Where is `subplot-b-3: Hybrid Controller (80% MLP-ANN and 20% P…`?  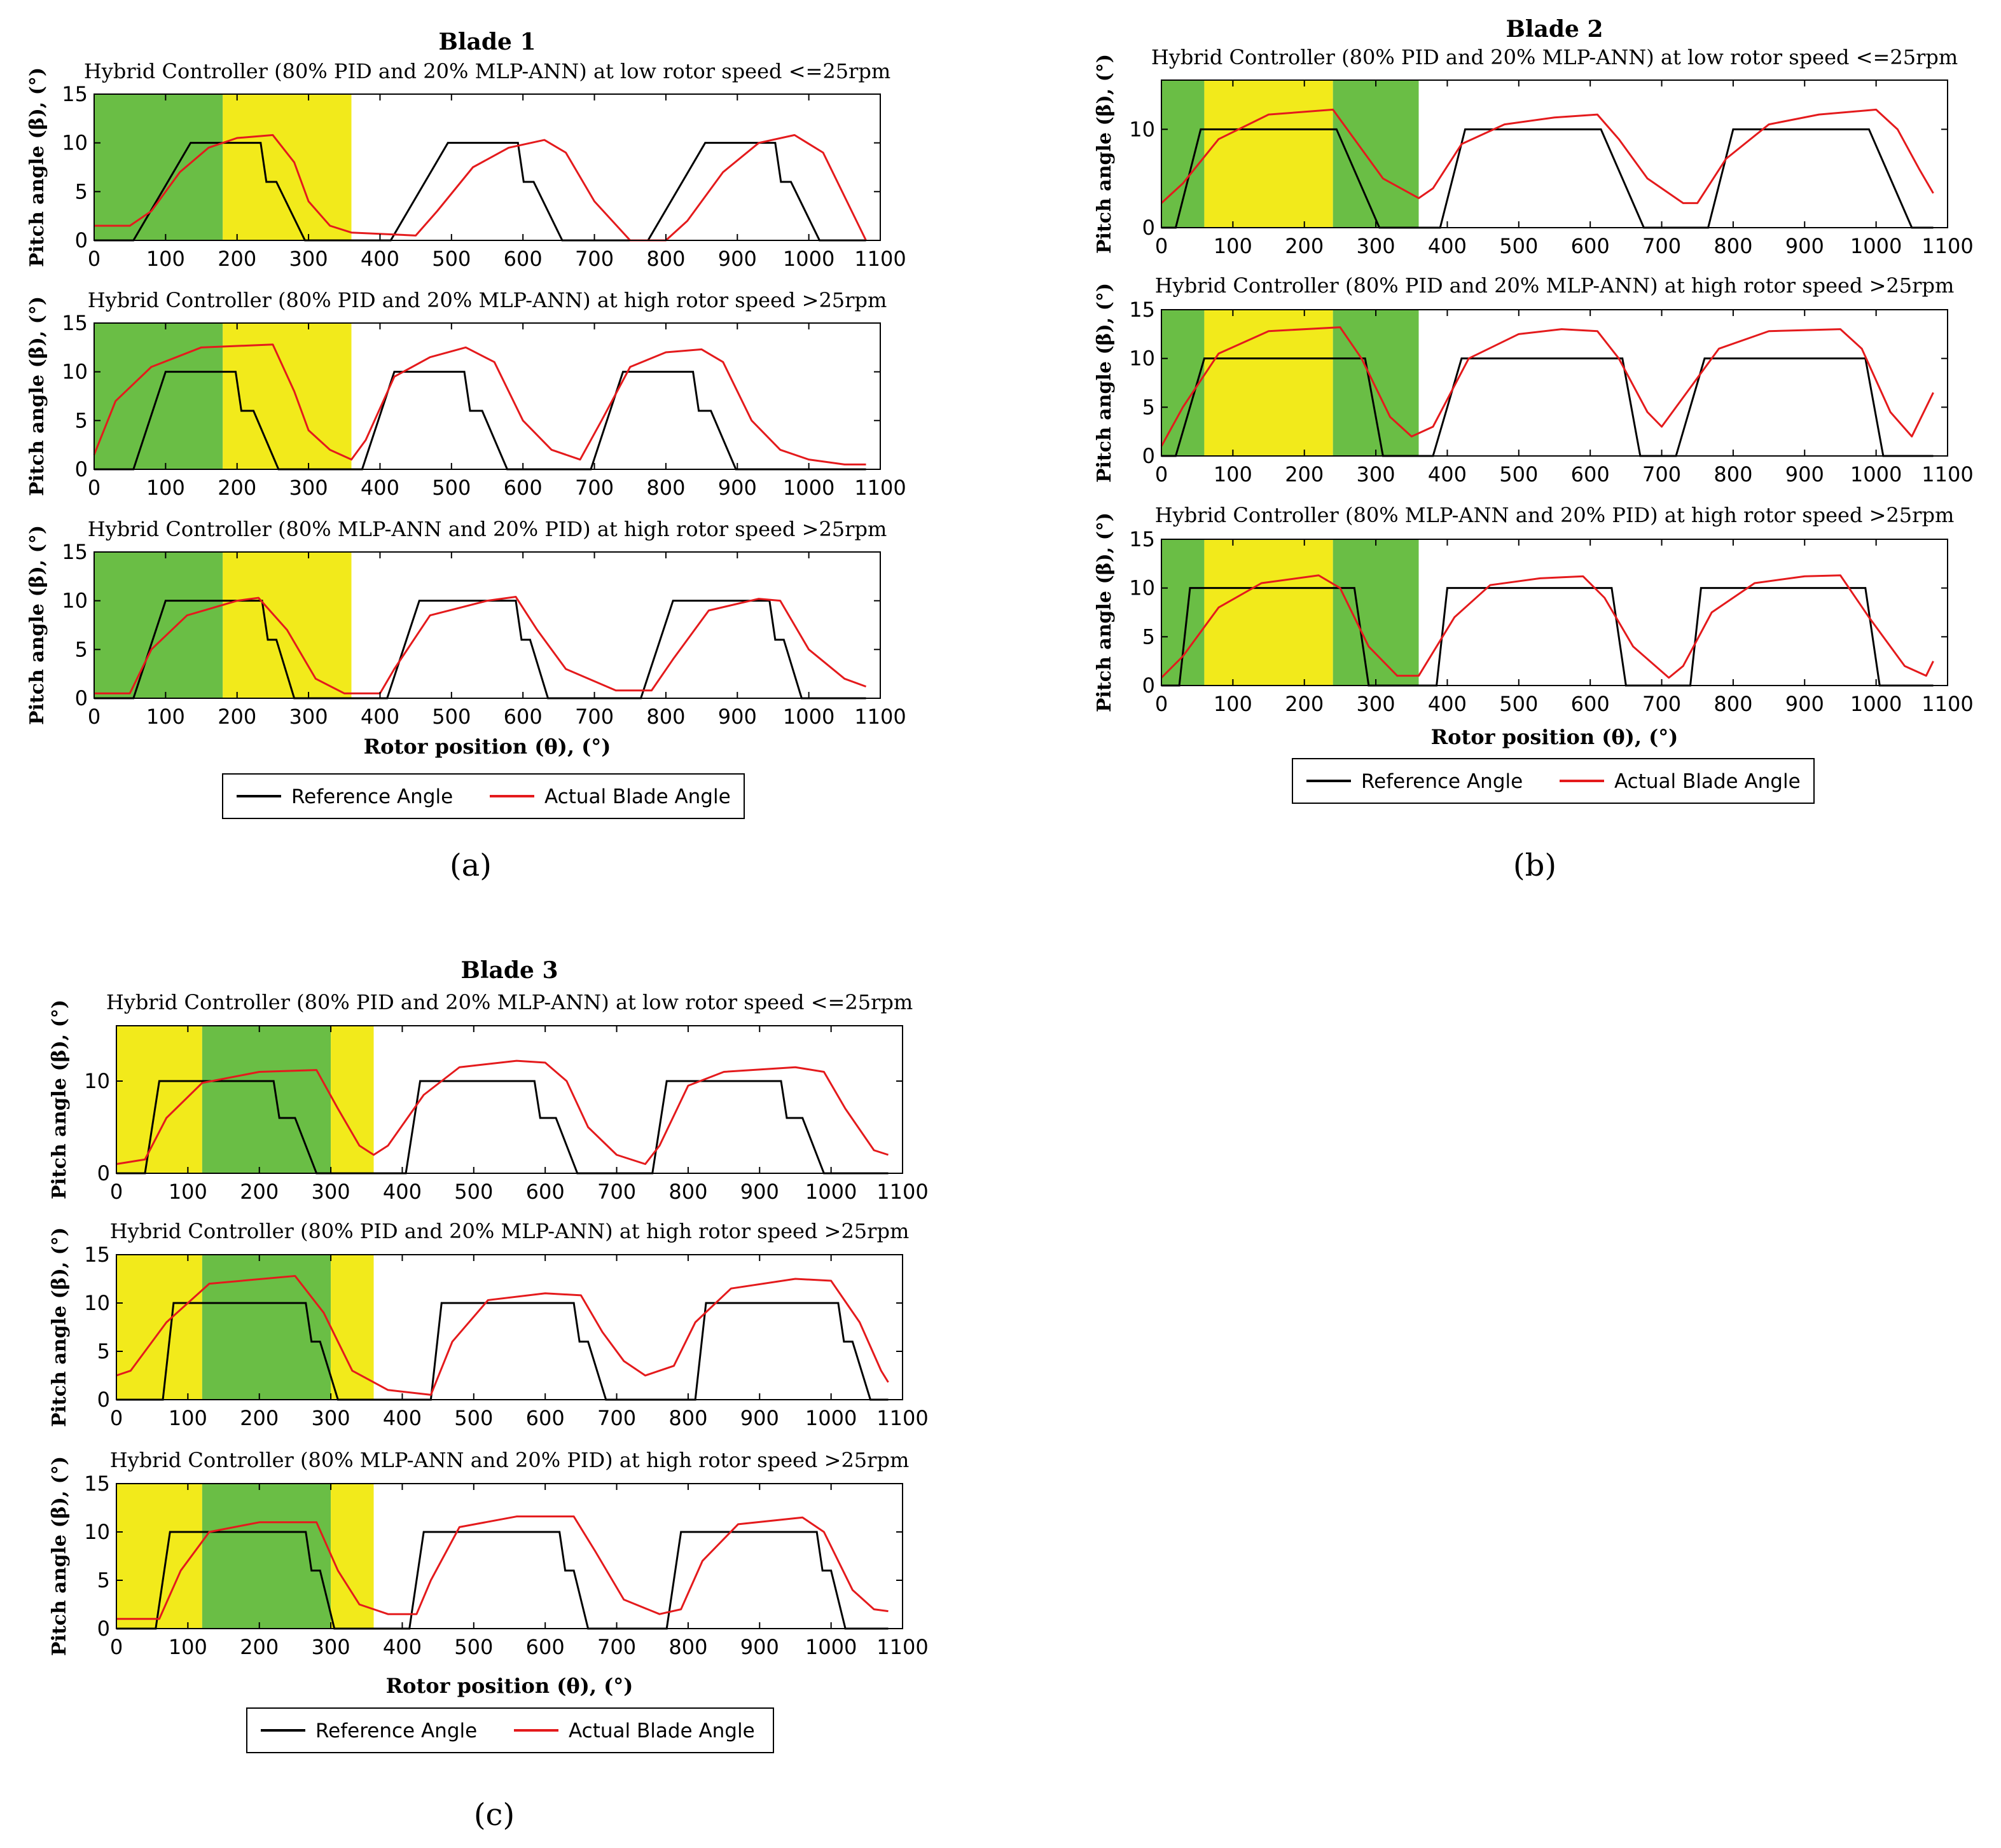 subplot-b-3: Hybrid Controller (80% MLP-ANN and 20% P… is located at coordinates (1533, 609).